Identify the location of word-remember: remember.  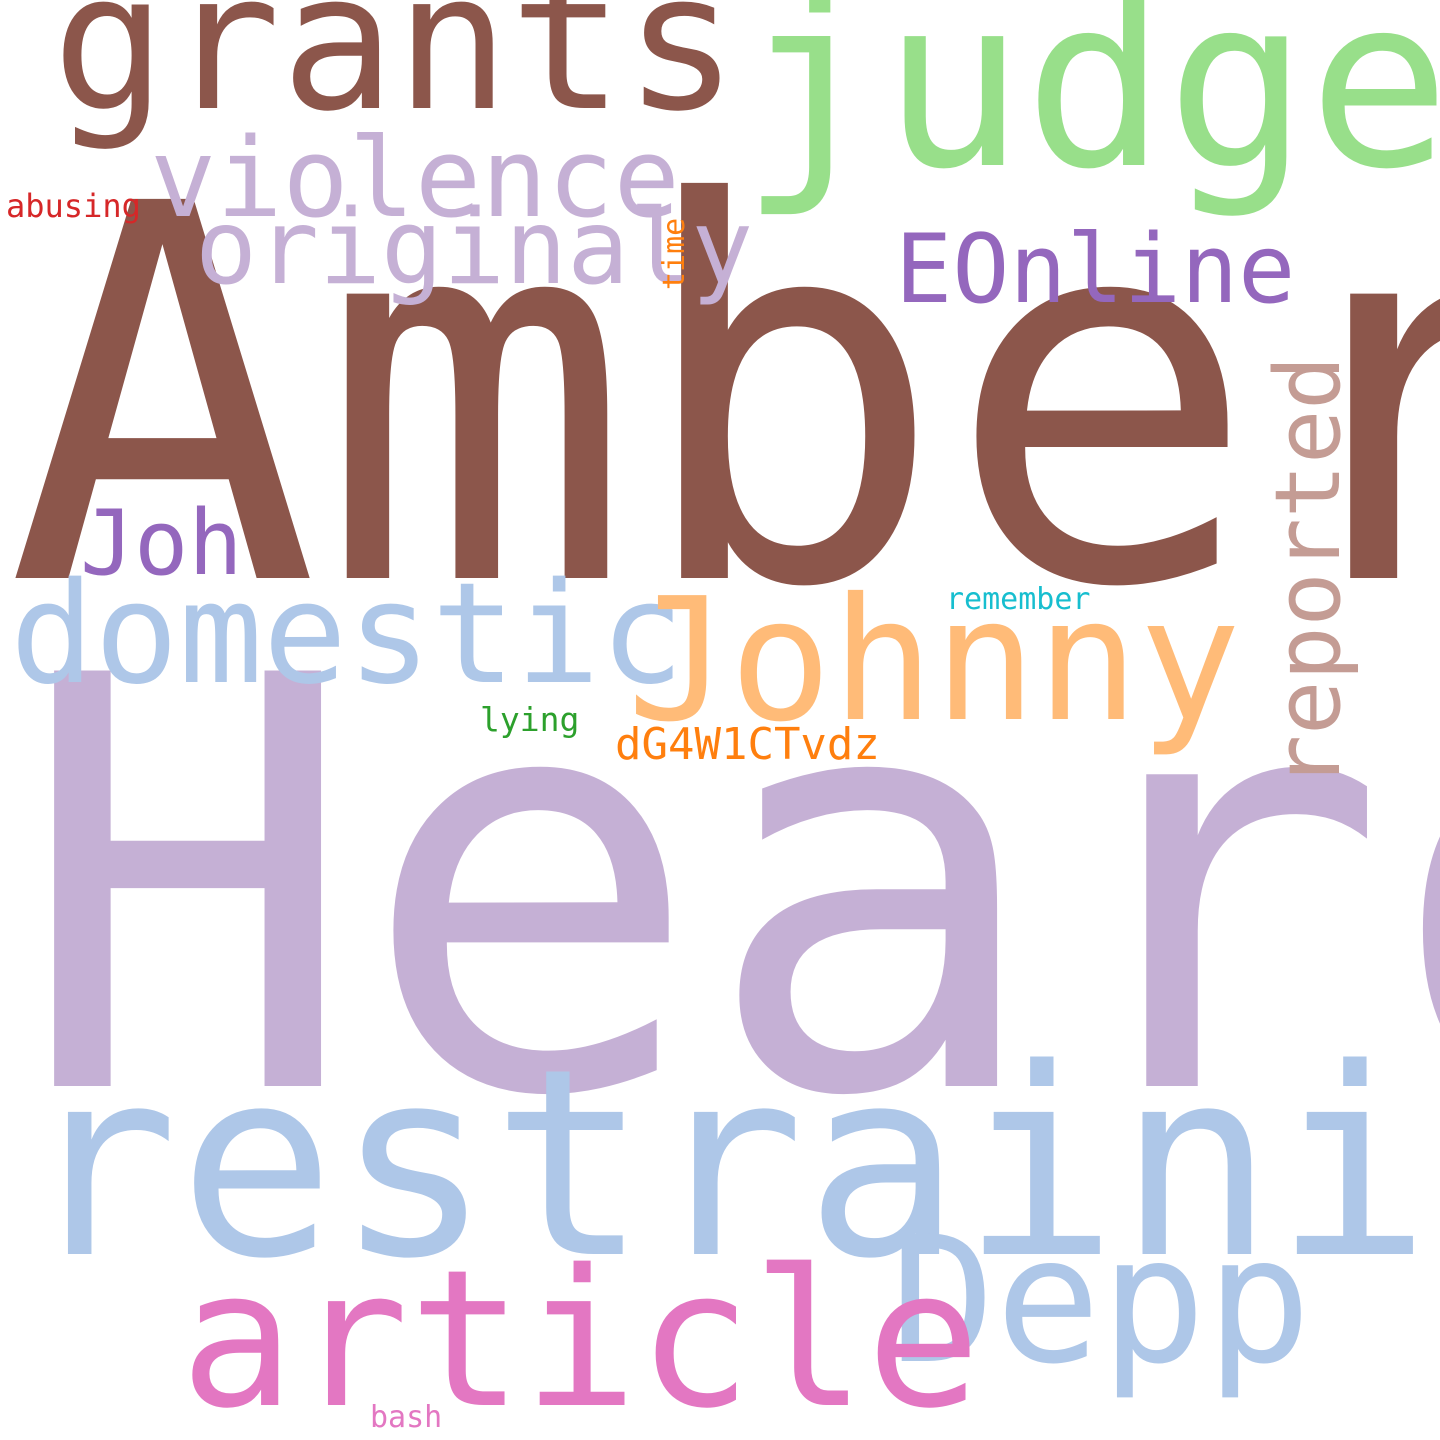
(1018, 599).